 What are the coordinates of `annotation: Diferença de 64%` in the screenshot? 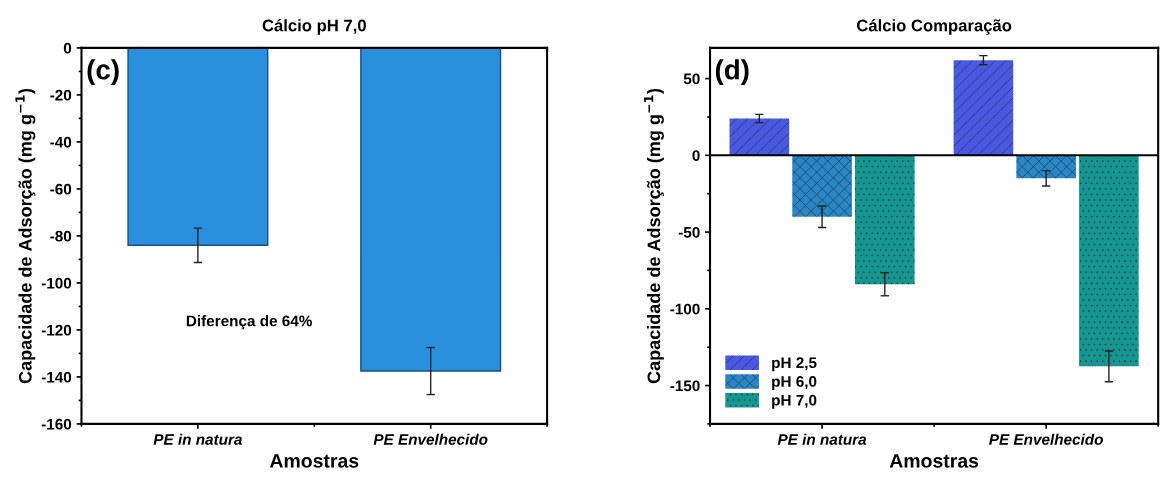 It's located at (249, 322).